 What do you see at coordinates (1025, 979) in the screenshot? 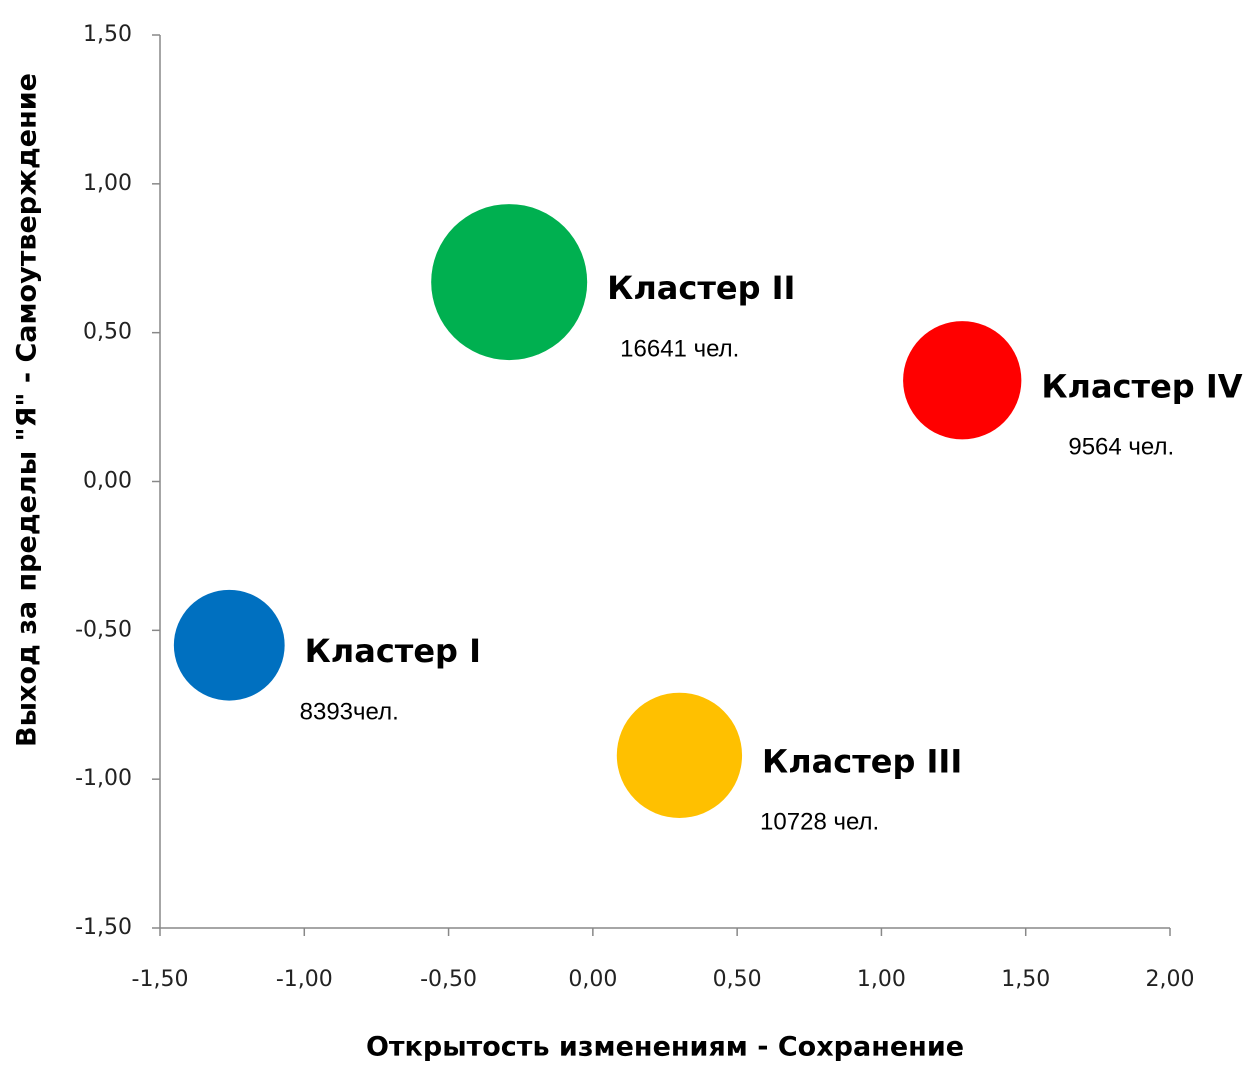
I see `x-tick-label: 1,50` at bounding box center [1025, 979].